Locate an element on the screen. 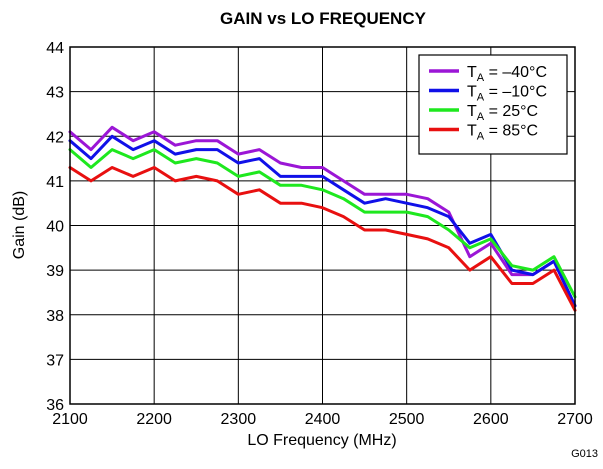 The width and height of the screenshot is (603, 469). x-tick-label: 2100 is located at coordinates (70, 419).